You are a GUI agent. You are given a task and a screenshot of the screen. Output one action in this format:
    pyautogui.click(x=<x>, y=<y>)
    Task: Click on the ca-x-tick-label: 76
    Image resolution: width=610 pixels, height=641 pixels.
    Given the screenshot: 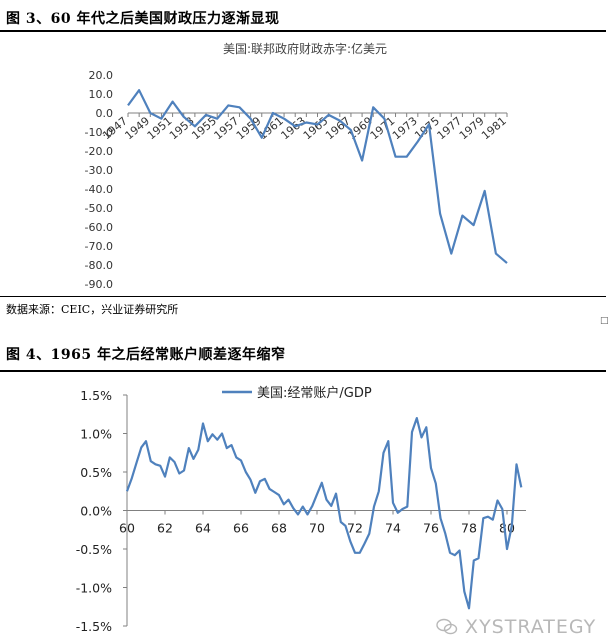 What is the action you would take?
    pyautogui.click(x=431, y=528)
    